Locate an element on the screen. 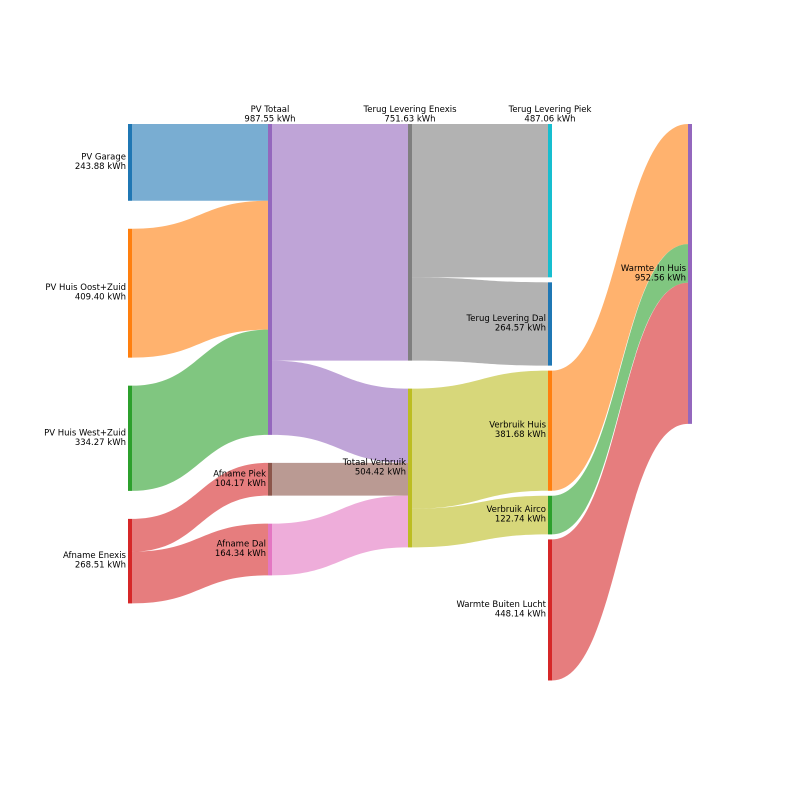 The height and width of the screenshot is (800, 800). label-name-afname_enexis: Afname Enexis is located at coordinates (95, 556).